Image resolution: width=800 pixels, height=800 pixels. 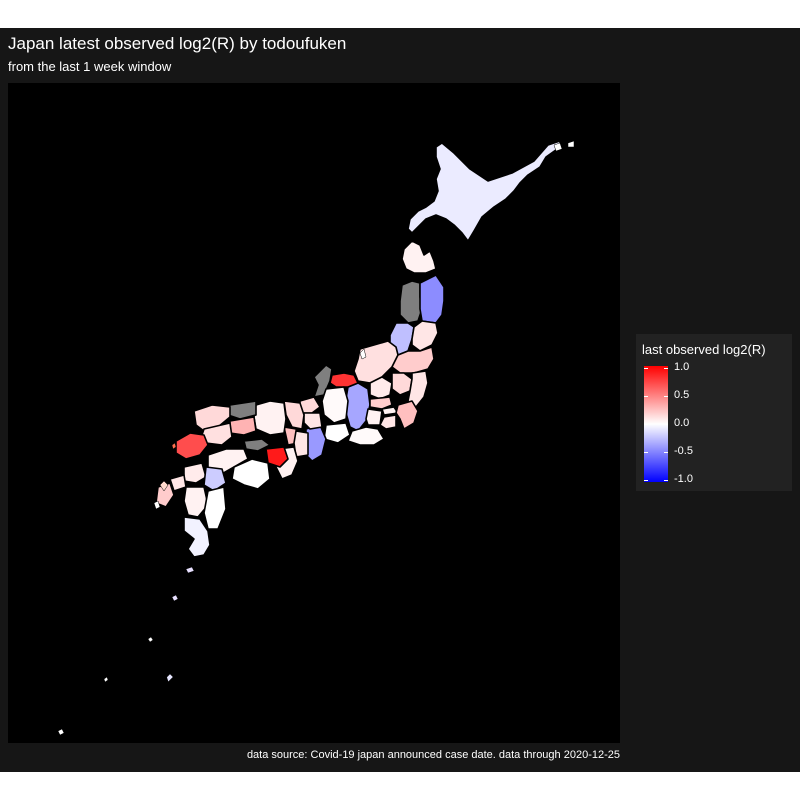 I want to click on prefecture-niigata, so click(x=376, y=362).